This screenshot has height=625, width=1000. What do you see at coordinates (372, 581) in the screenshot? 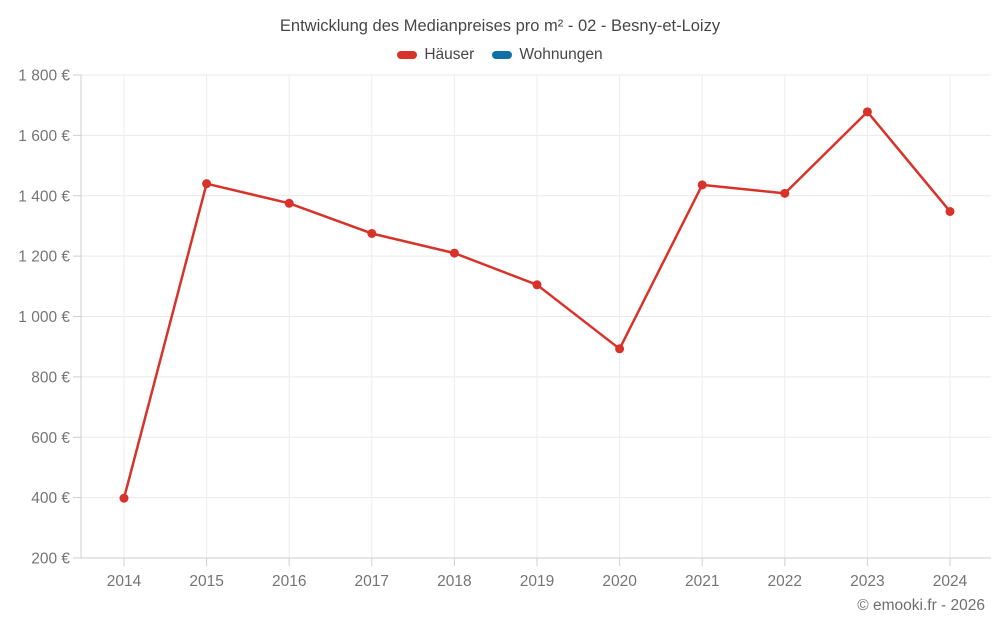
I see `svg-text: 2017` at bounding box center [372, 581].